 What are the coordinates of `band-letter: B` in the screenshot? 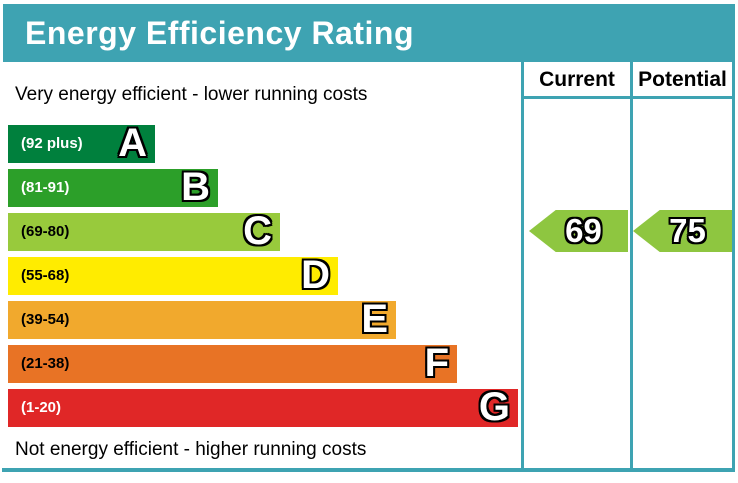 It's located at (195, 187).